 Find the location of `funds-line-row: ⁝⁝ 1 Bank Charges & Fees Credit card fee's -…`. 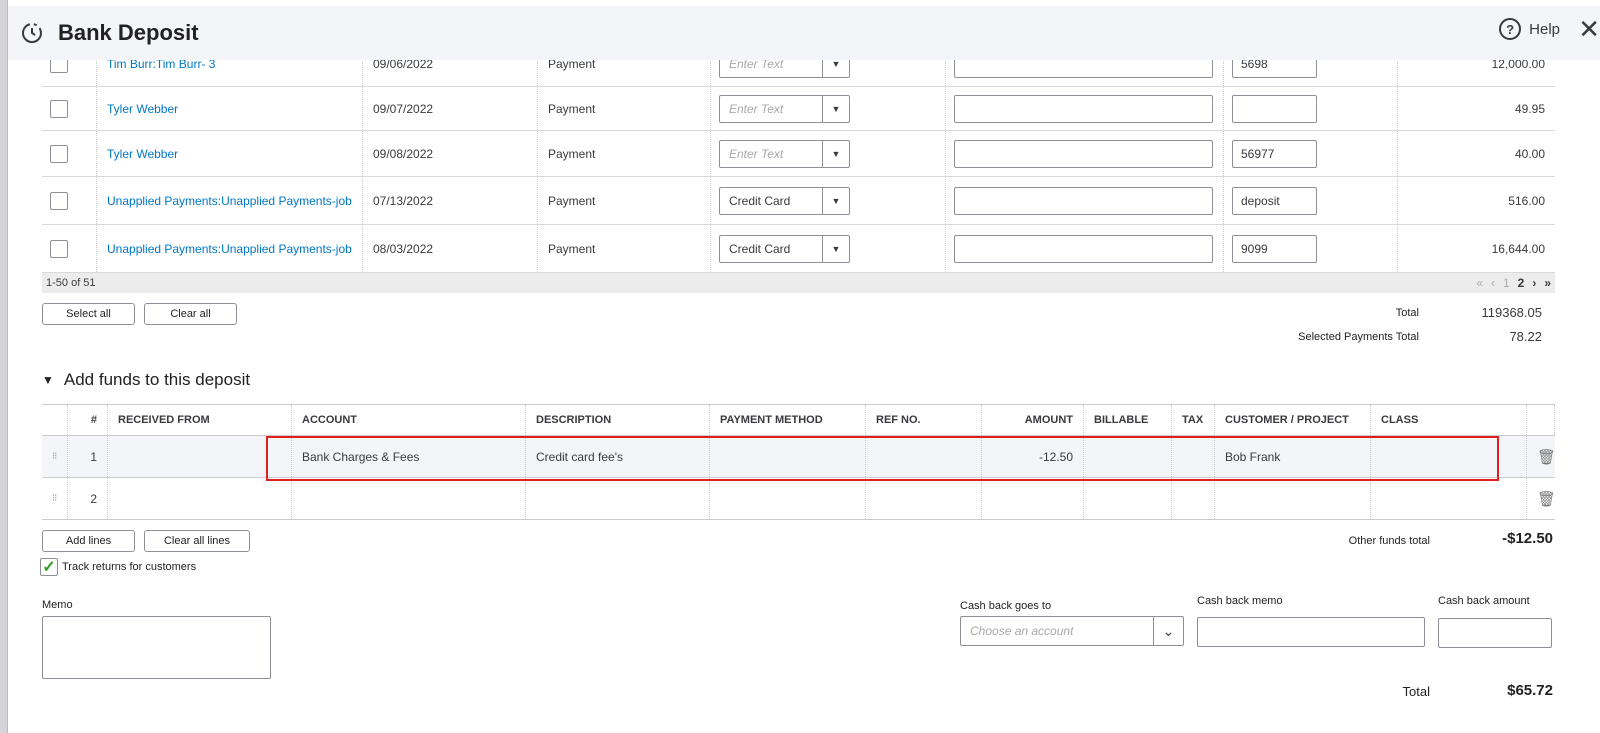

funds-line-row: ⁝⁝ 1 Bank Charges & Fees Credit card fee's -… is located at coordinates (799, 457).